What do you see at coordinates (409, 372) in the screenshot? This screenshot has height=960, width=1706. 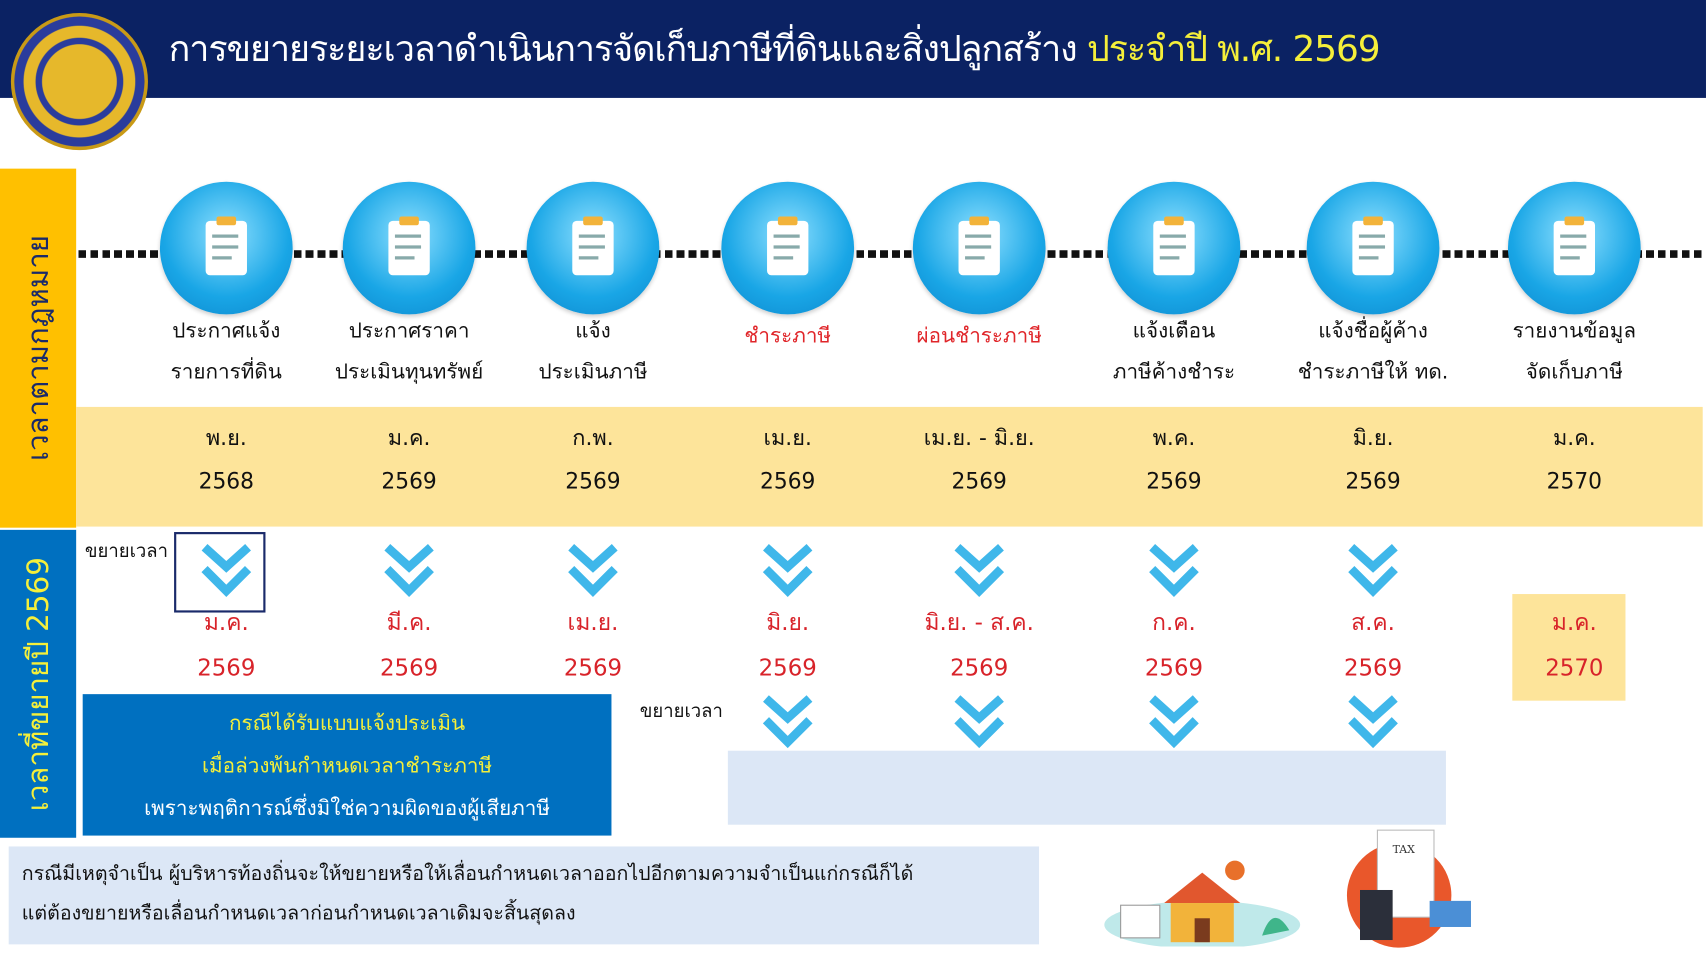 I see `step-label-line2: ประเมินทุนทรัพย์` at bounding box center [409, 372].